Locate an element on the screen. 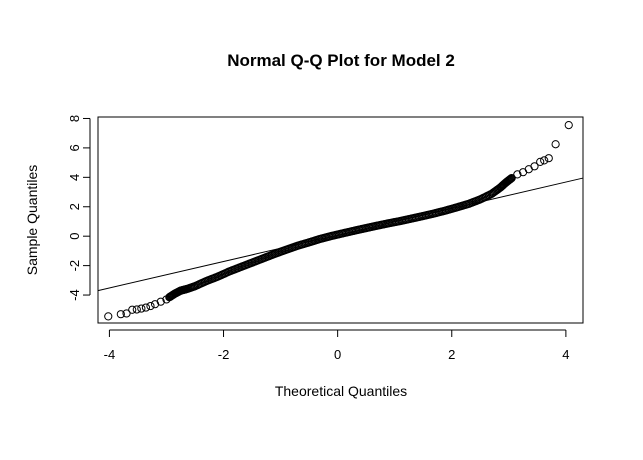 This screenshot has height=460, width=643. x-tick-label: -2 is located at coordinates (224, 354).